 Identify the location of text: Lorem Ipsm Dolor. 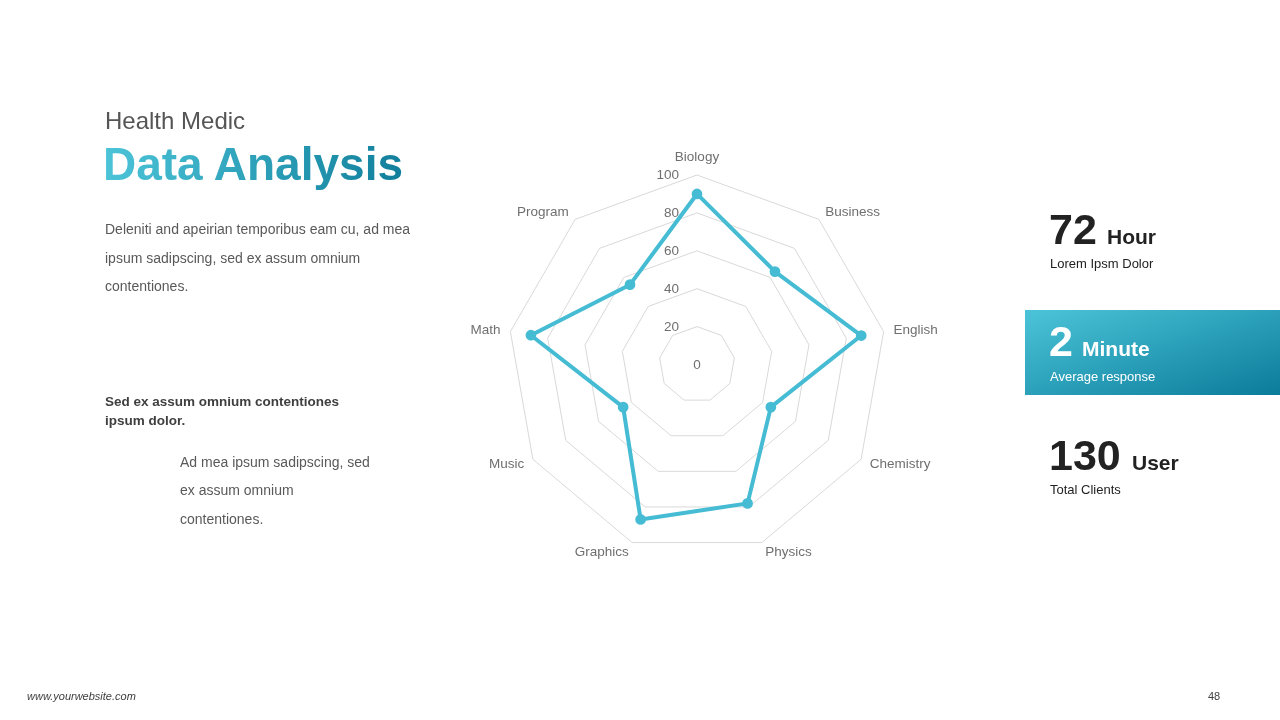
(1102, 263).